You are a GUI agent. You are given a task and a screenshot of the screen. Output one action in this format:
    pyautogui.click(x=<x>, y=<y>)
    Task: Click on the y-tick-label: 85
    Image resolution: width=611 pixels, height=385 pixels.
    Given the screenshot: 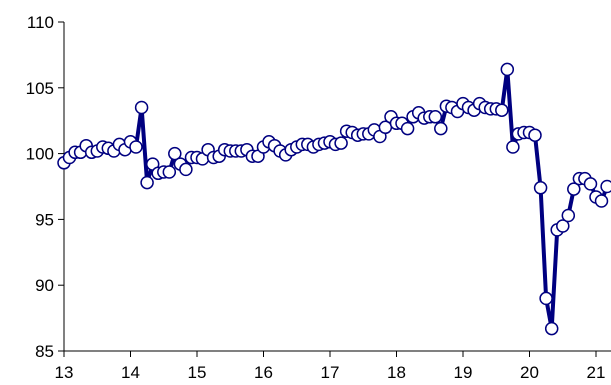 What is the action you would take?
    pyautogui.click(x=44, y=351)
    